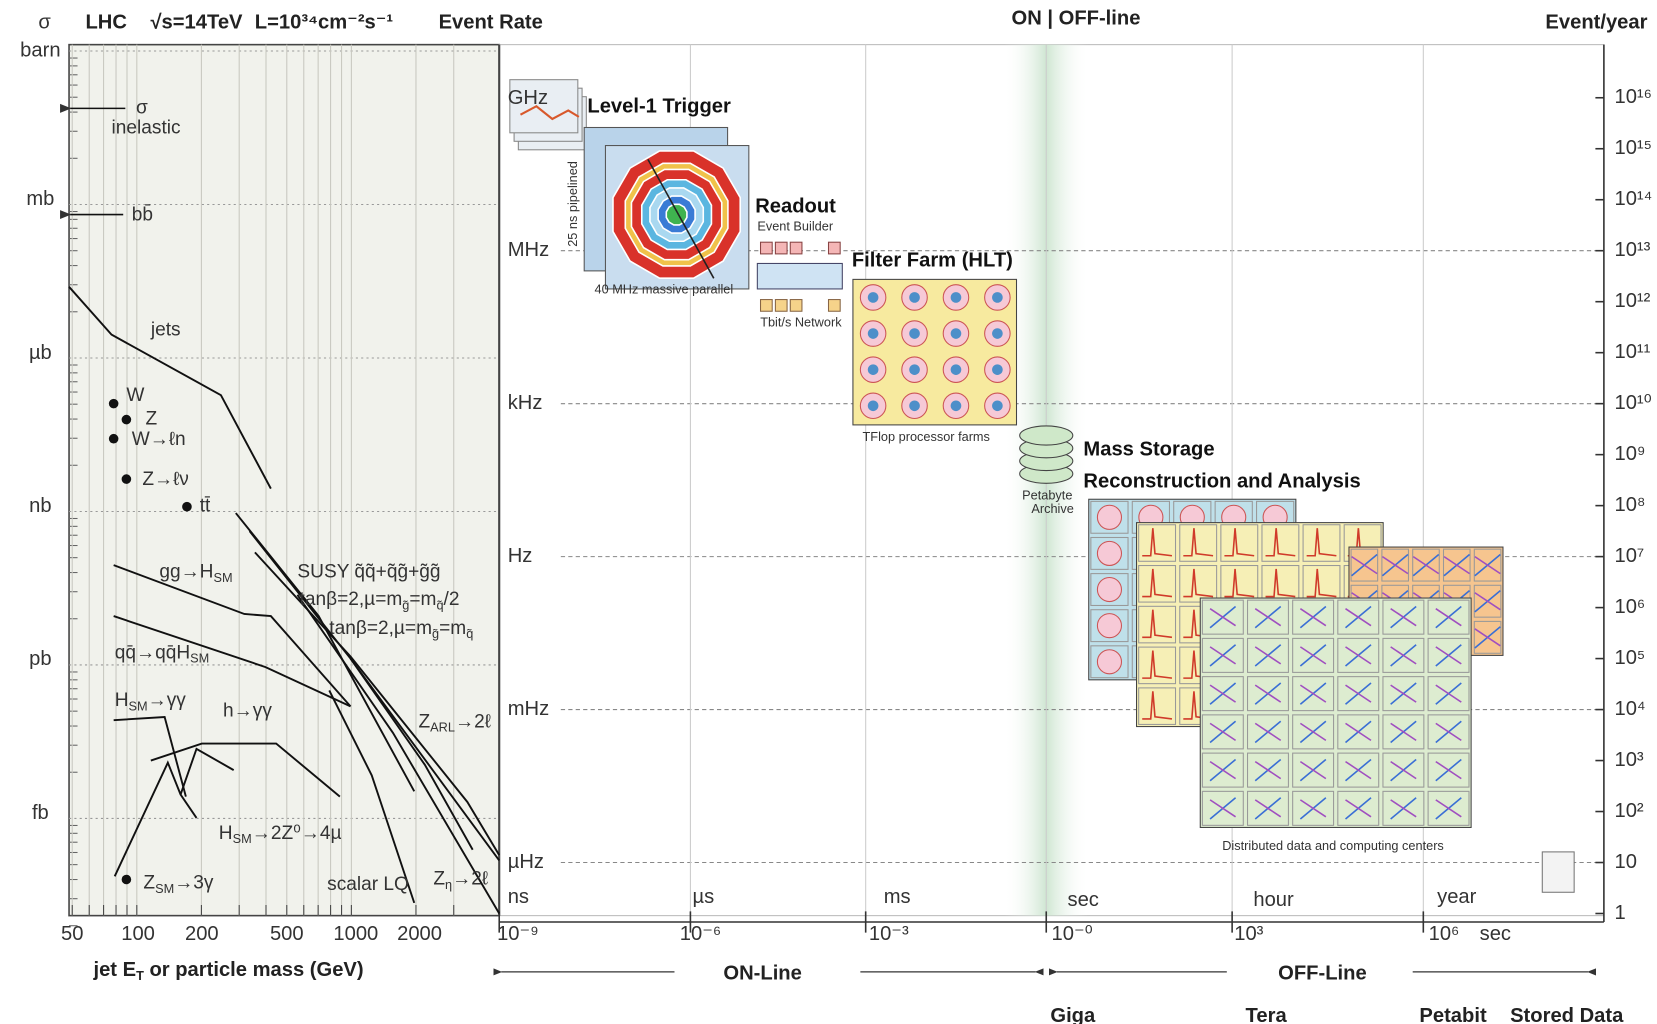 The image size is (1657, 1024). I want to click on time-exponent: 10⁶, so click(1444, 934).